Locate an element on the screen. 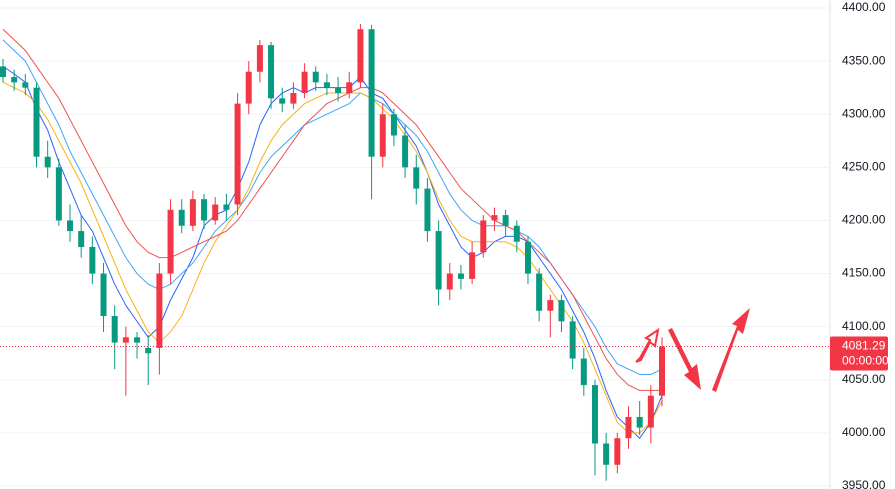  annotation-arrows is located at coordinates (692, 350).